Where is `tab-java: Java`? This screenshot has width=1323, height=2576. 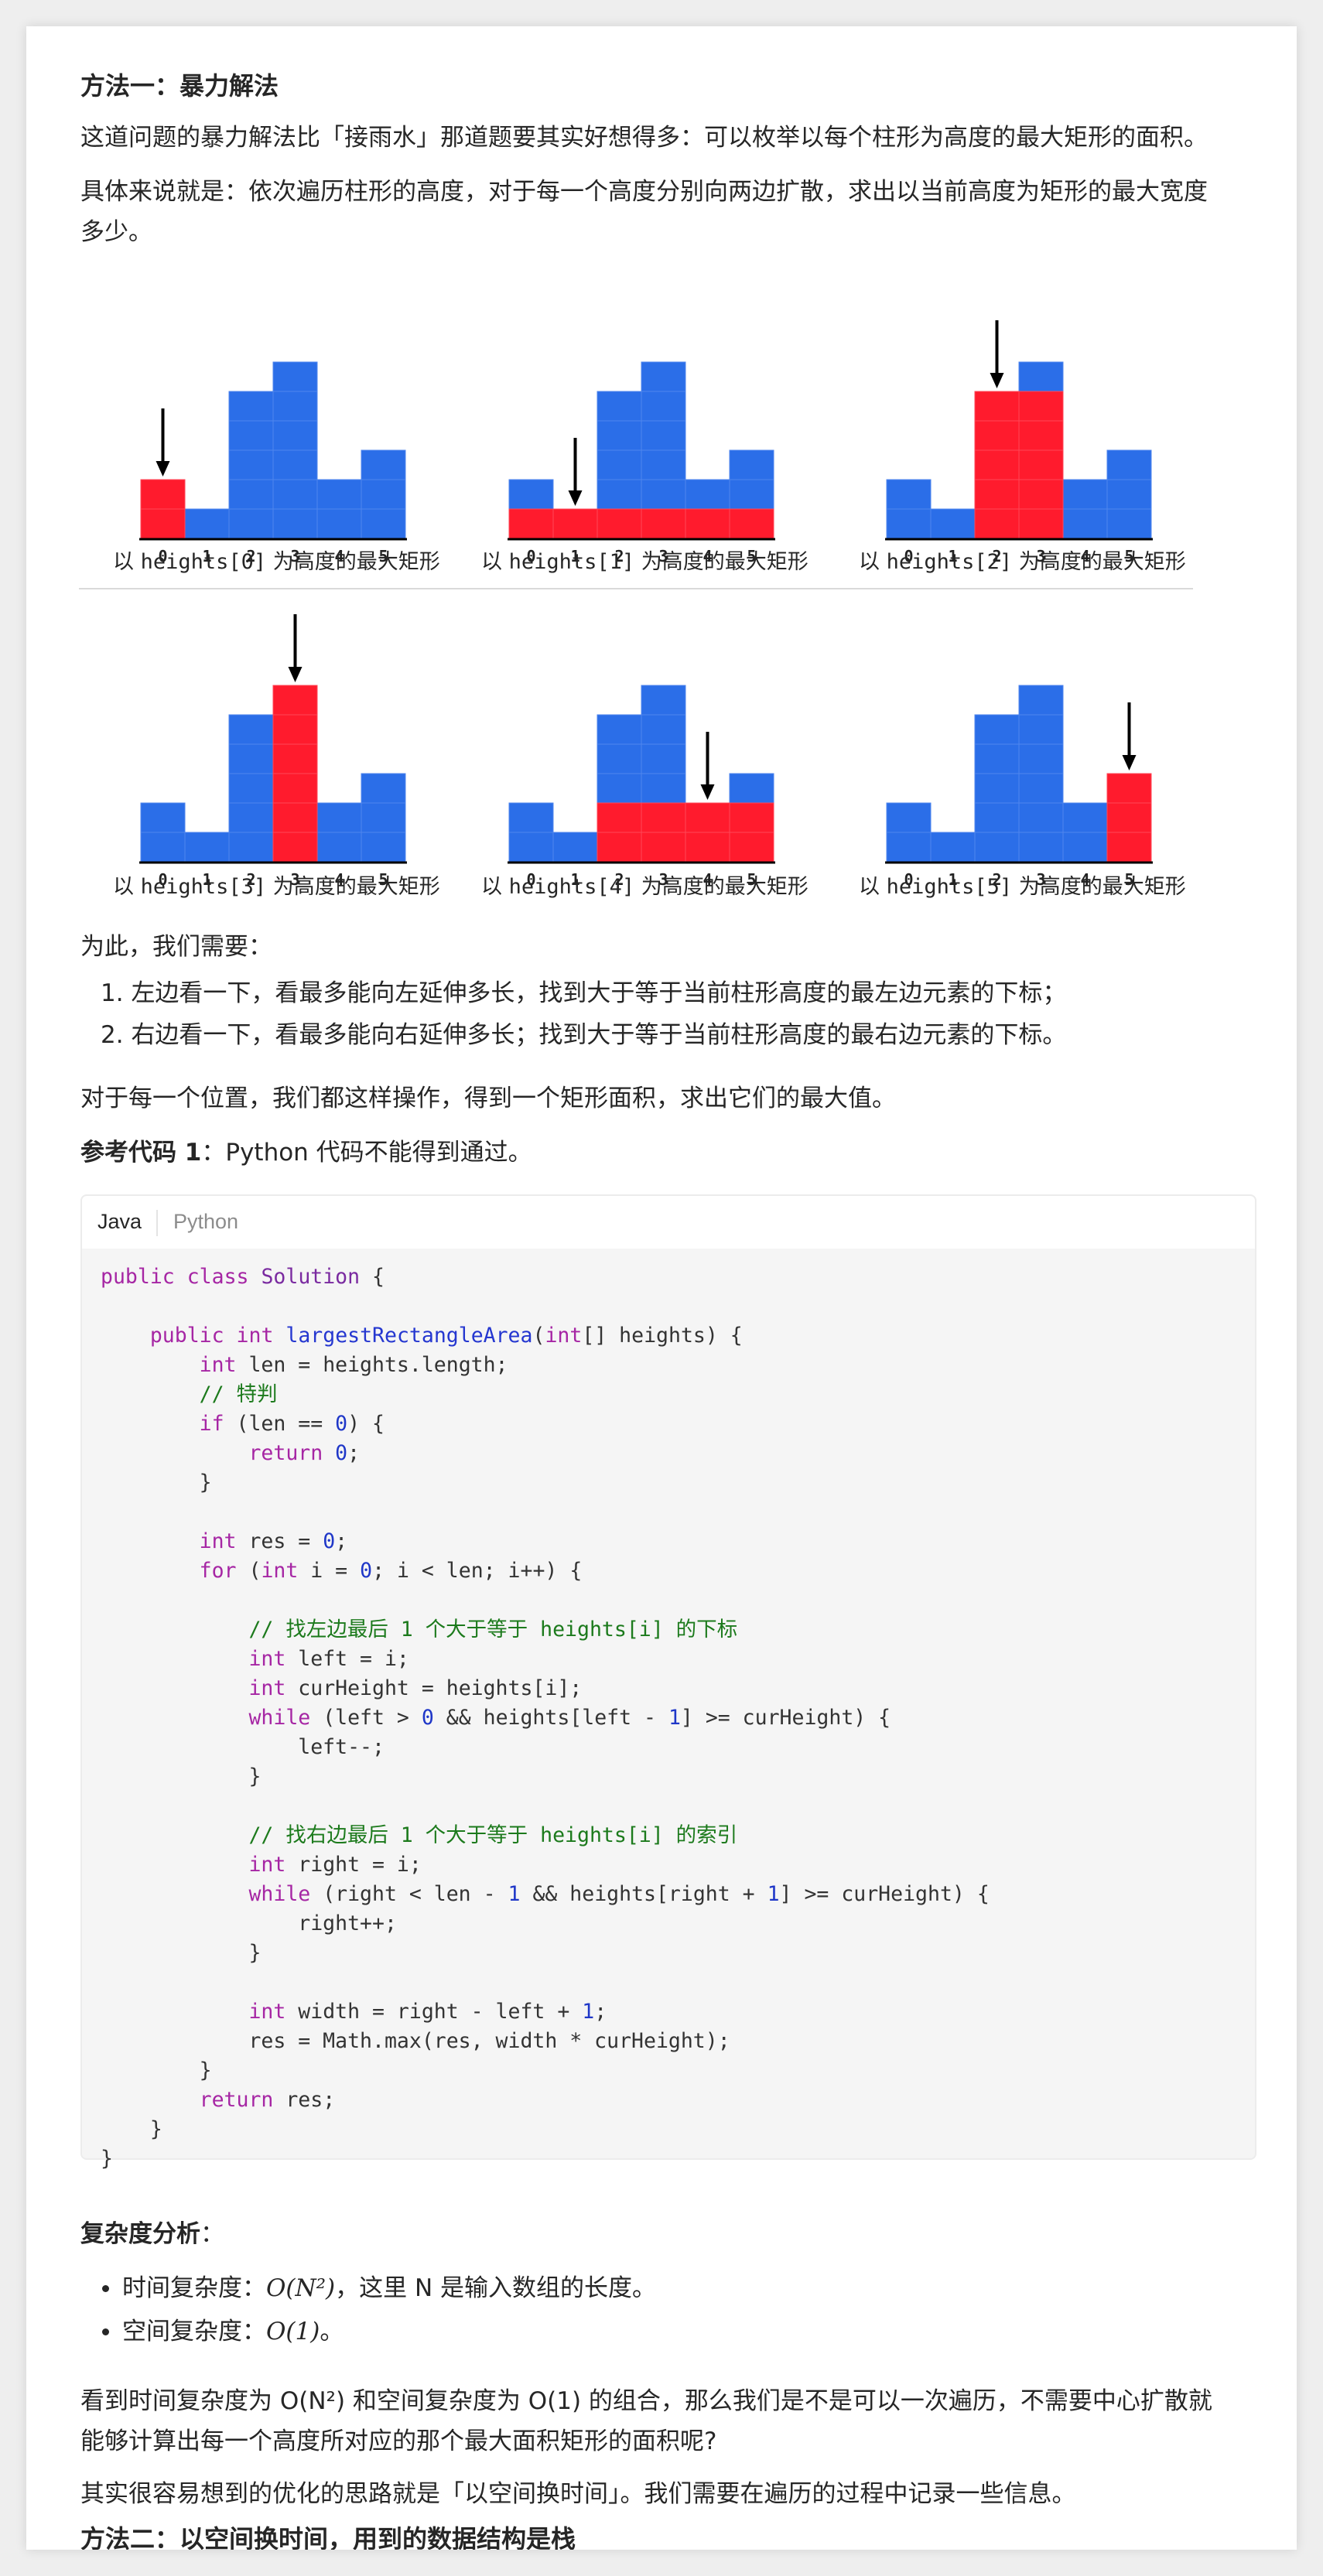
tab-java: Java is located at coordinates (119, 1221).